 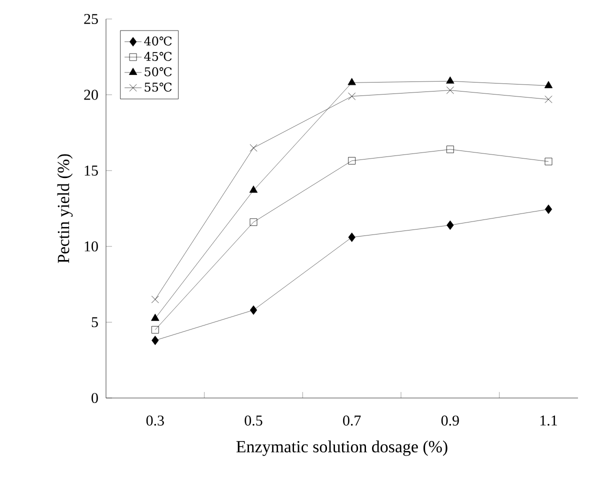 What do you see at coordinates (91, 246) in the screenshot?
I see `y-tick-label: 10` at bounding box center [91, 246].